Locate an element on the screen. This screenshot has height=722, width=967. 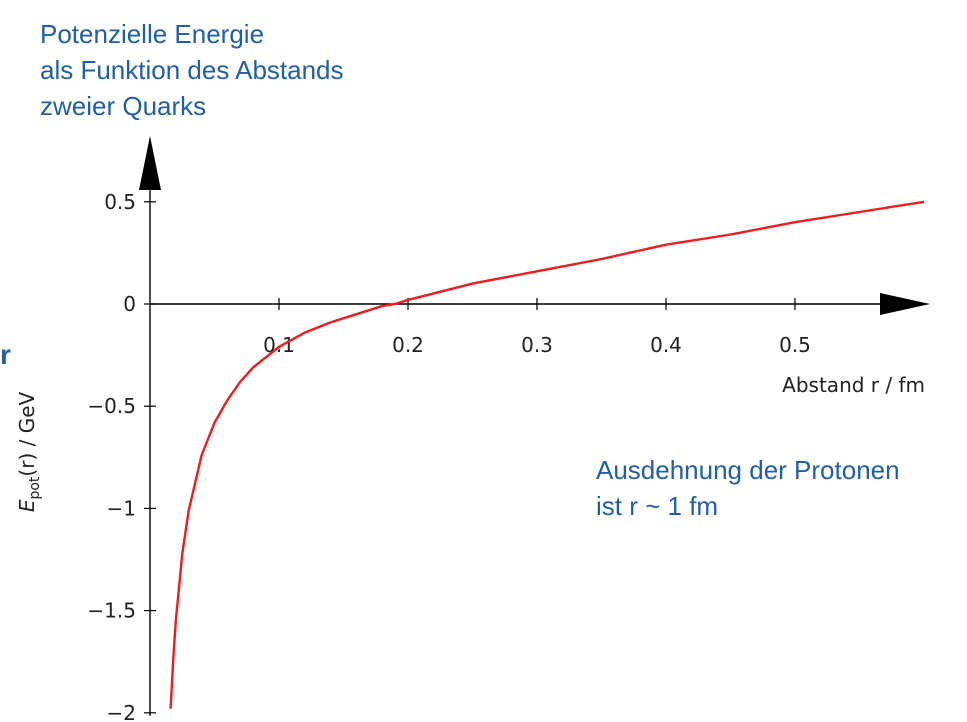
title-line-3: zweier Quarks is located at coordinates (123, 106).